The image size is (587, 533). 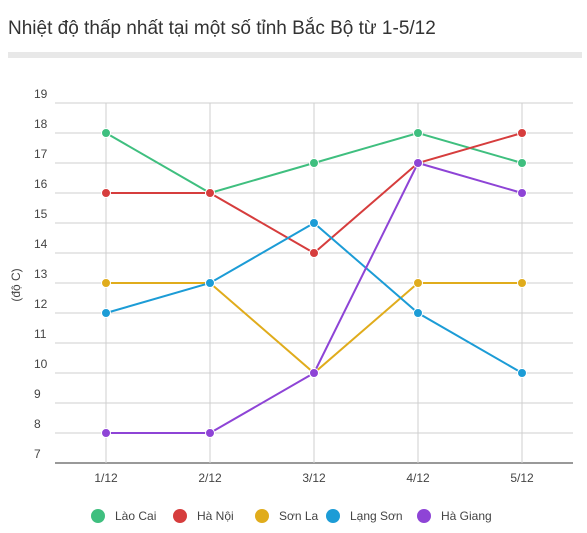 What do you see at coordinates (106, 478) in the screenshot?
I see `x-tick-label: 1/12` at bounding box center [106, 478].